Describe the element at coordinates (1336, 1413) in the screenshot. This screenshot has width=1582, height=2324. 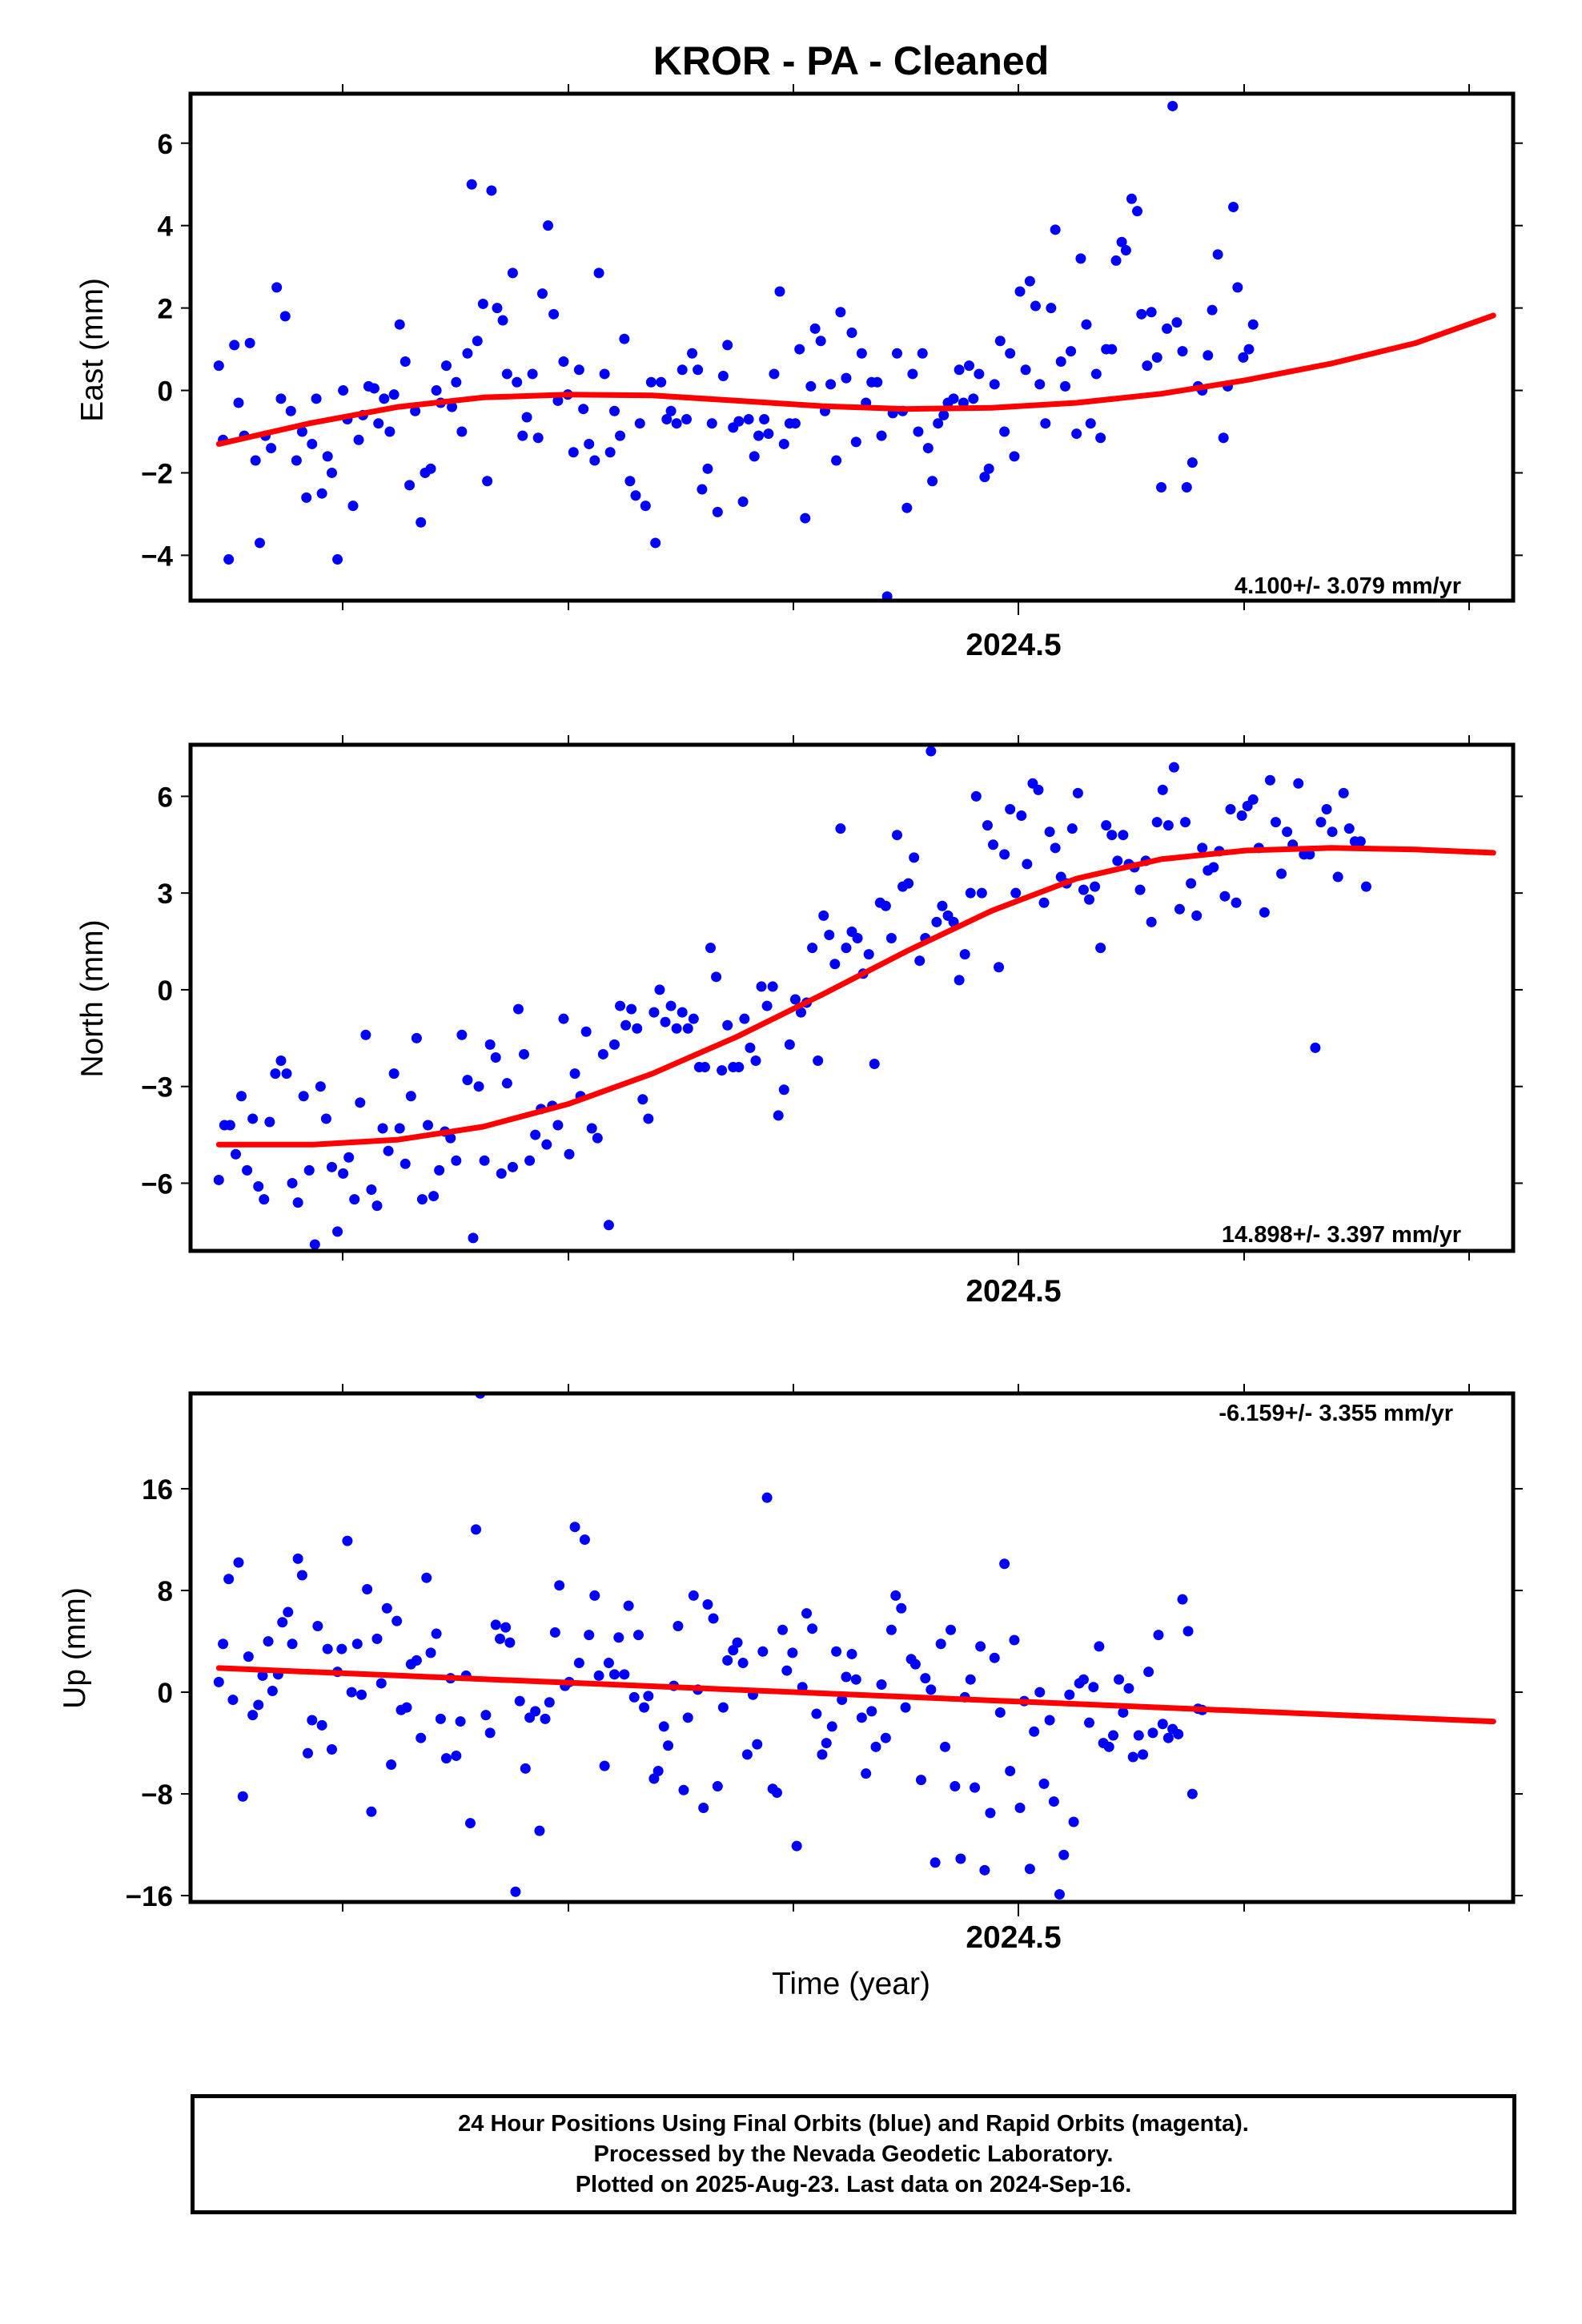
I see `up-rate-label: -6.159+/- 3.355 mm/yr` at that location.